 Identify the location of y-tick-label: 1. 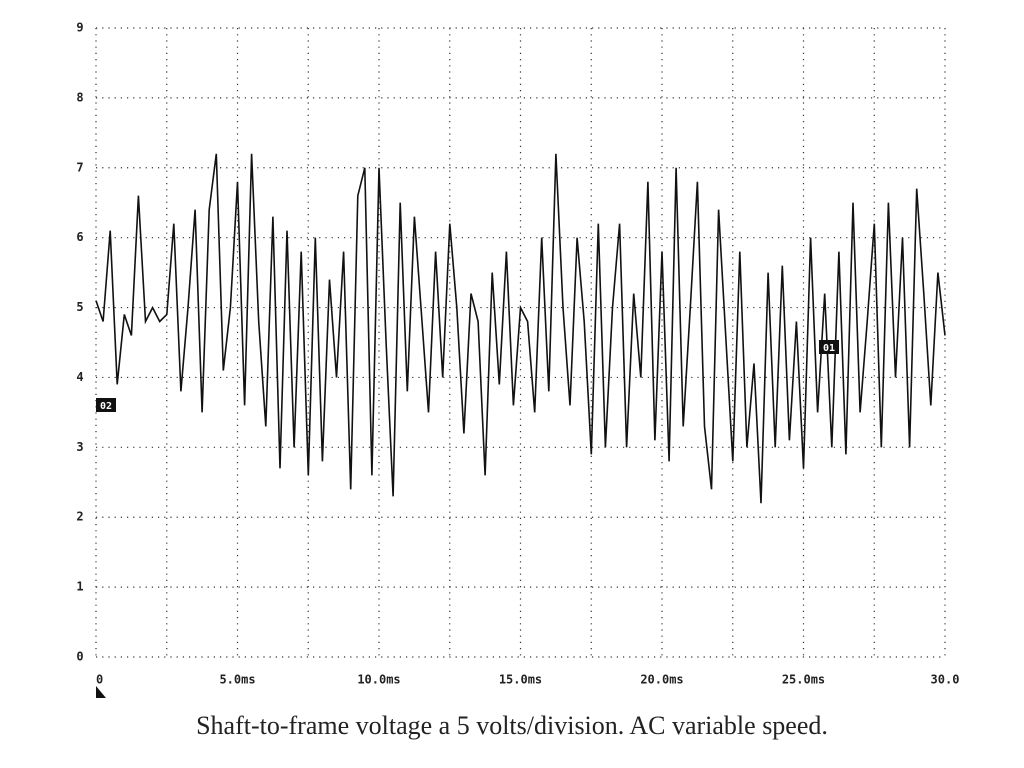
(79, 587).